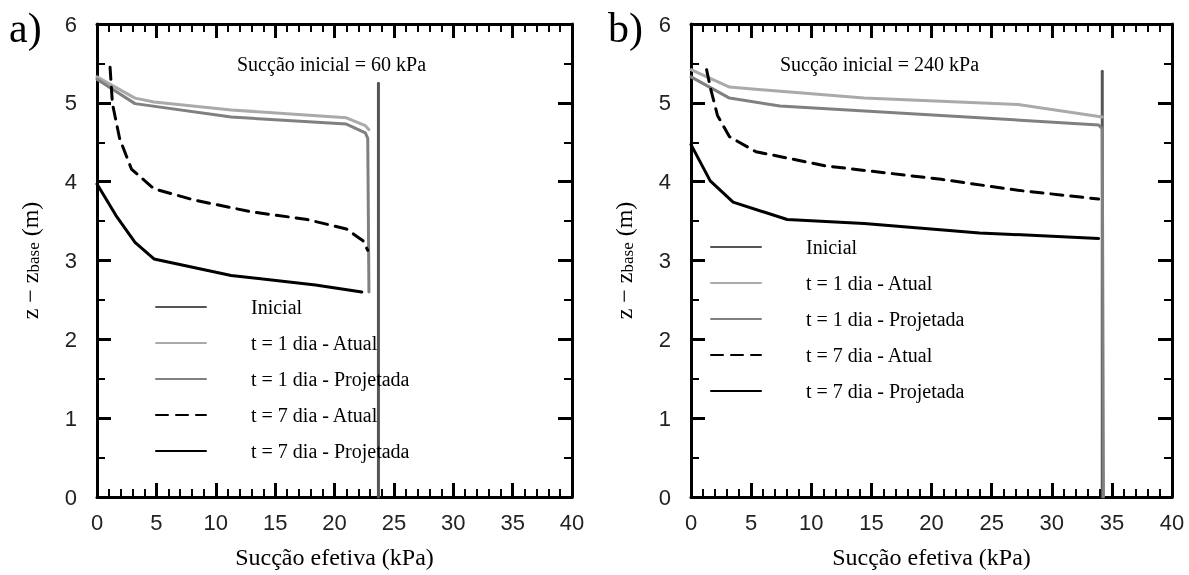 The height and width of the screenshot is (575, 1189). What do you see at coordinates (625, 28) in the screenshot?
I see `chart-title: b)` at bounding box center [625, 28].